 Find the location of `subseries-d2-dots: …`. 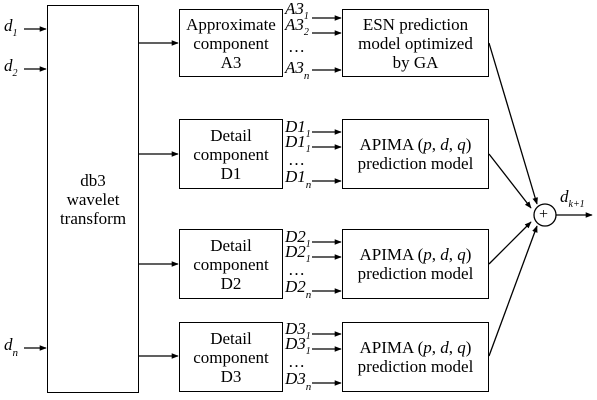

subseries-d2-dots: … is located at coordinates (296, 269).